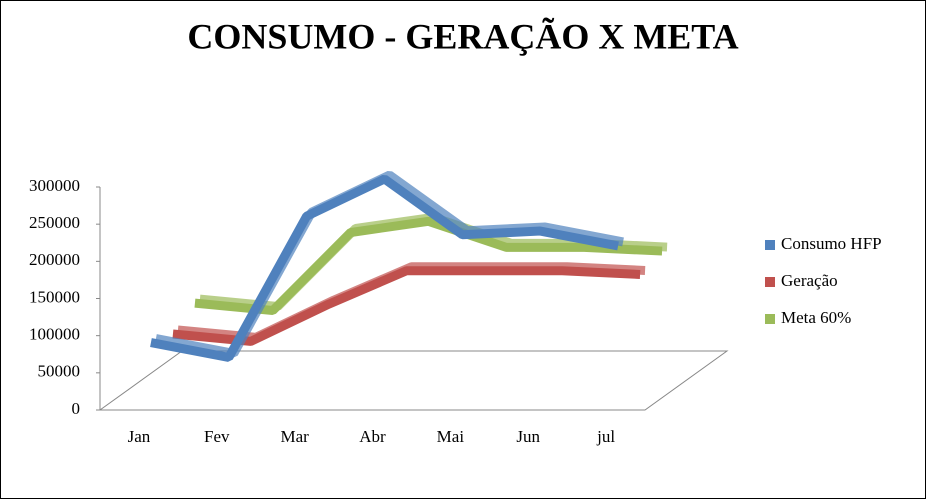  I want to click on legend-label: Geração, so click(809, 280).